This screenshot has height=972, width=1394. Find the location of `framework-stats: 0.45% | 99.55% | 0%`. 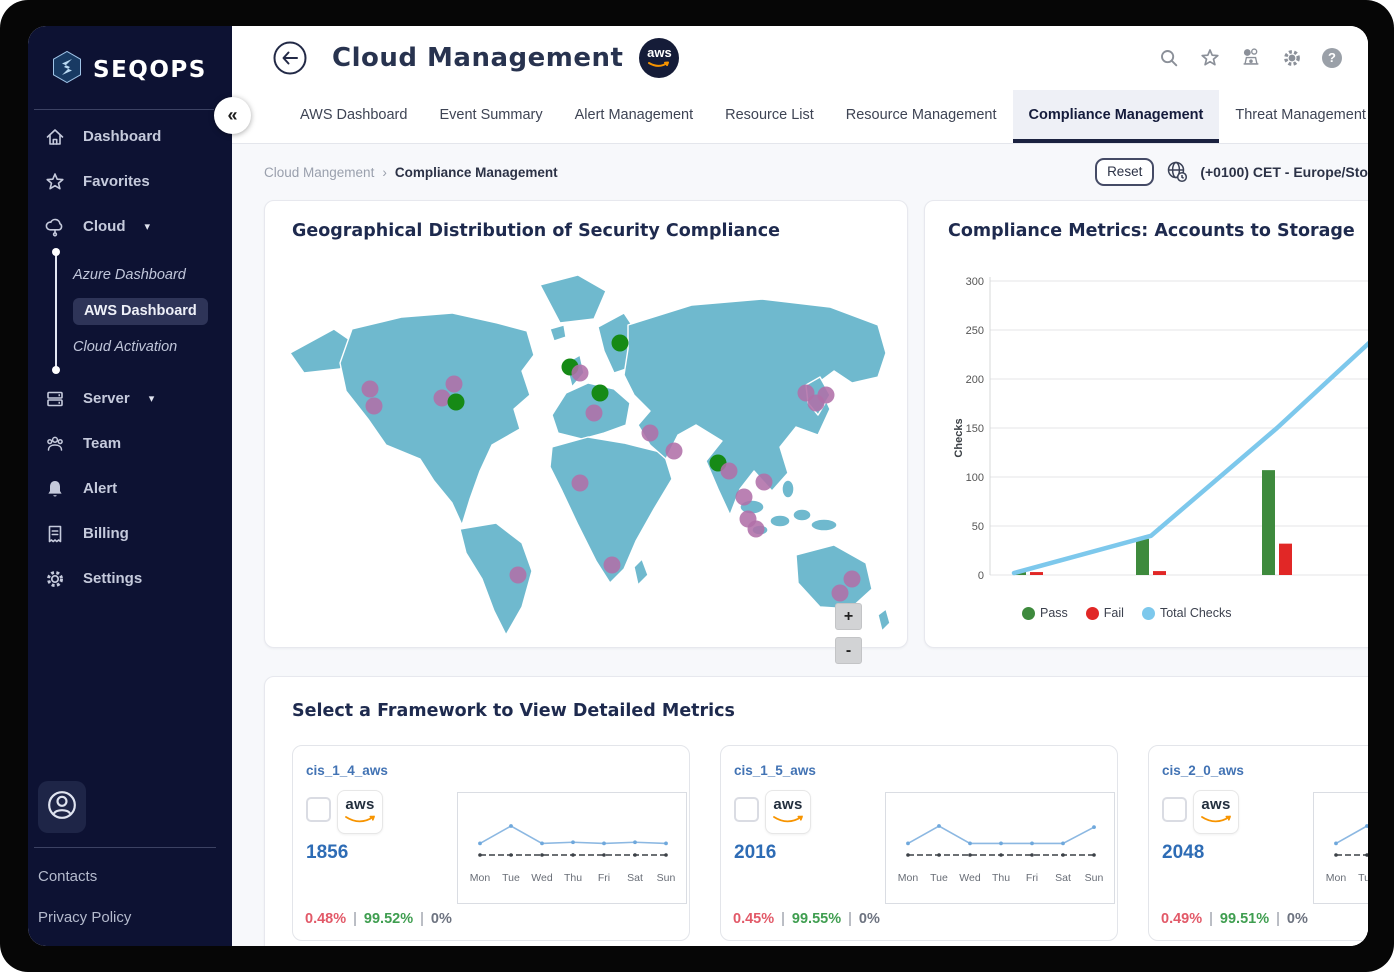

framework-stats: 0.45% | 99.55% | 0% is located at coordinates (806, 919).